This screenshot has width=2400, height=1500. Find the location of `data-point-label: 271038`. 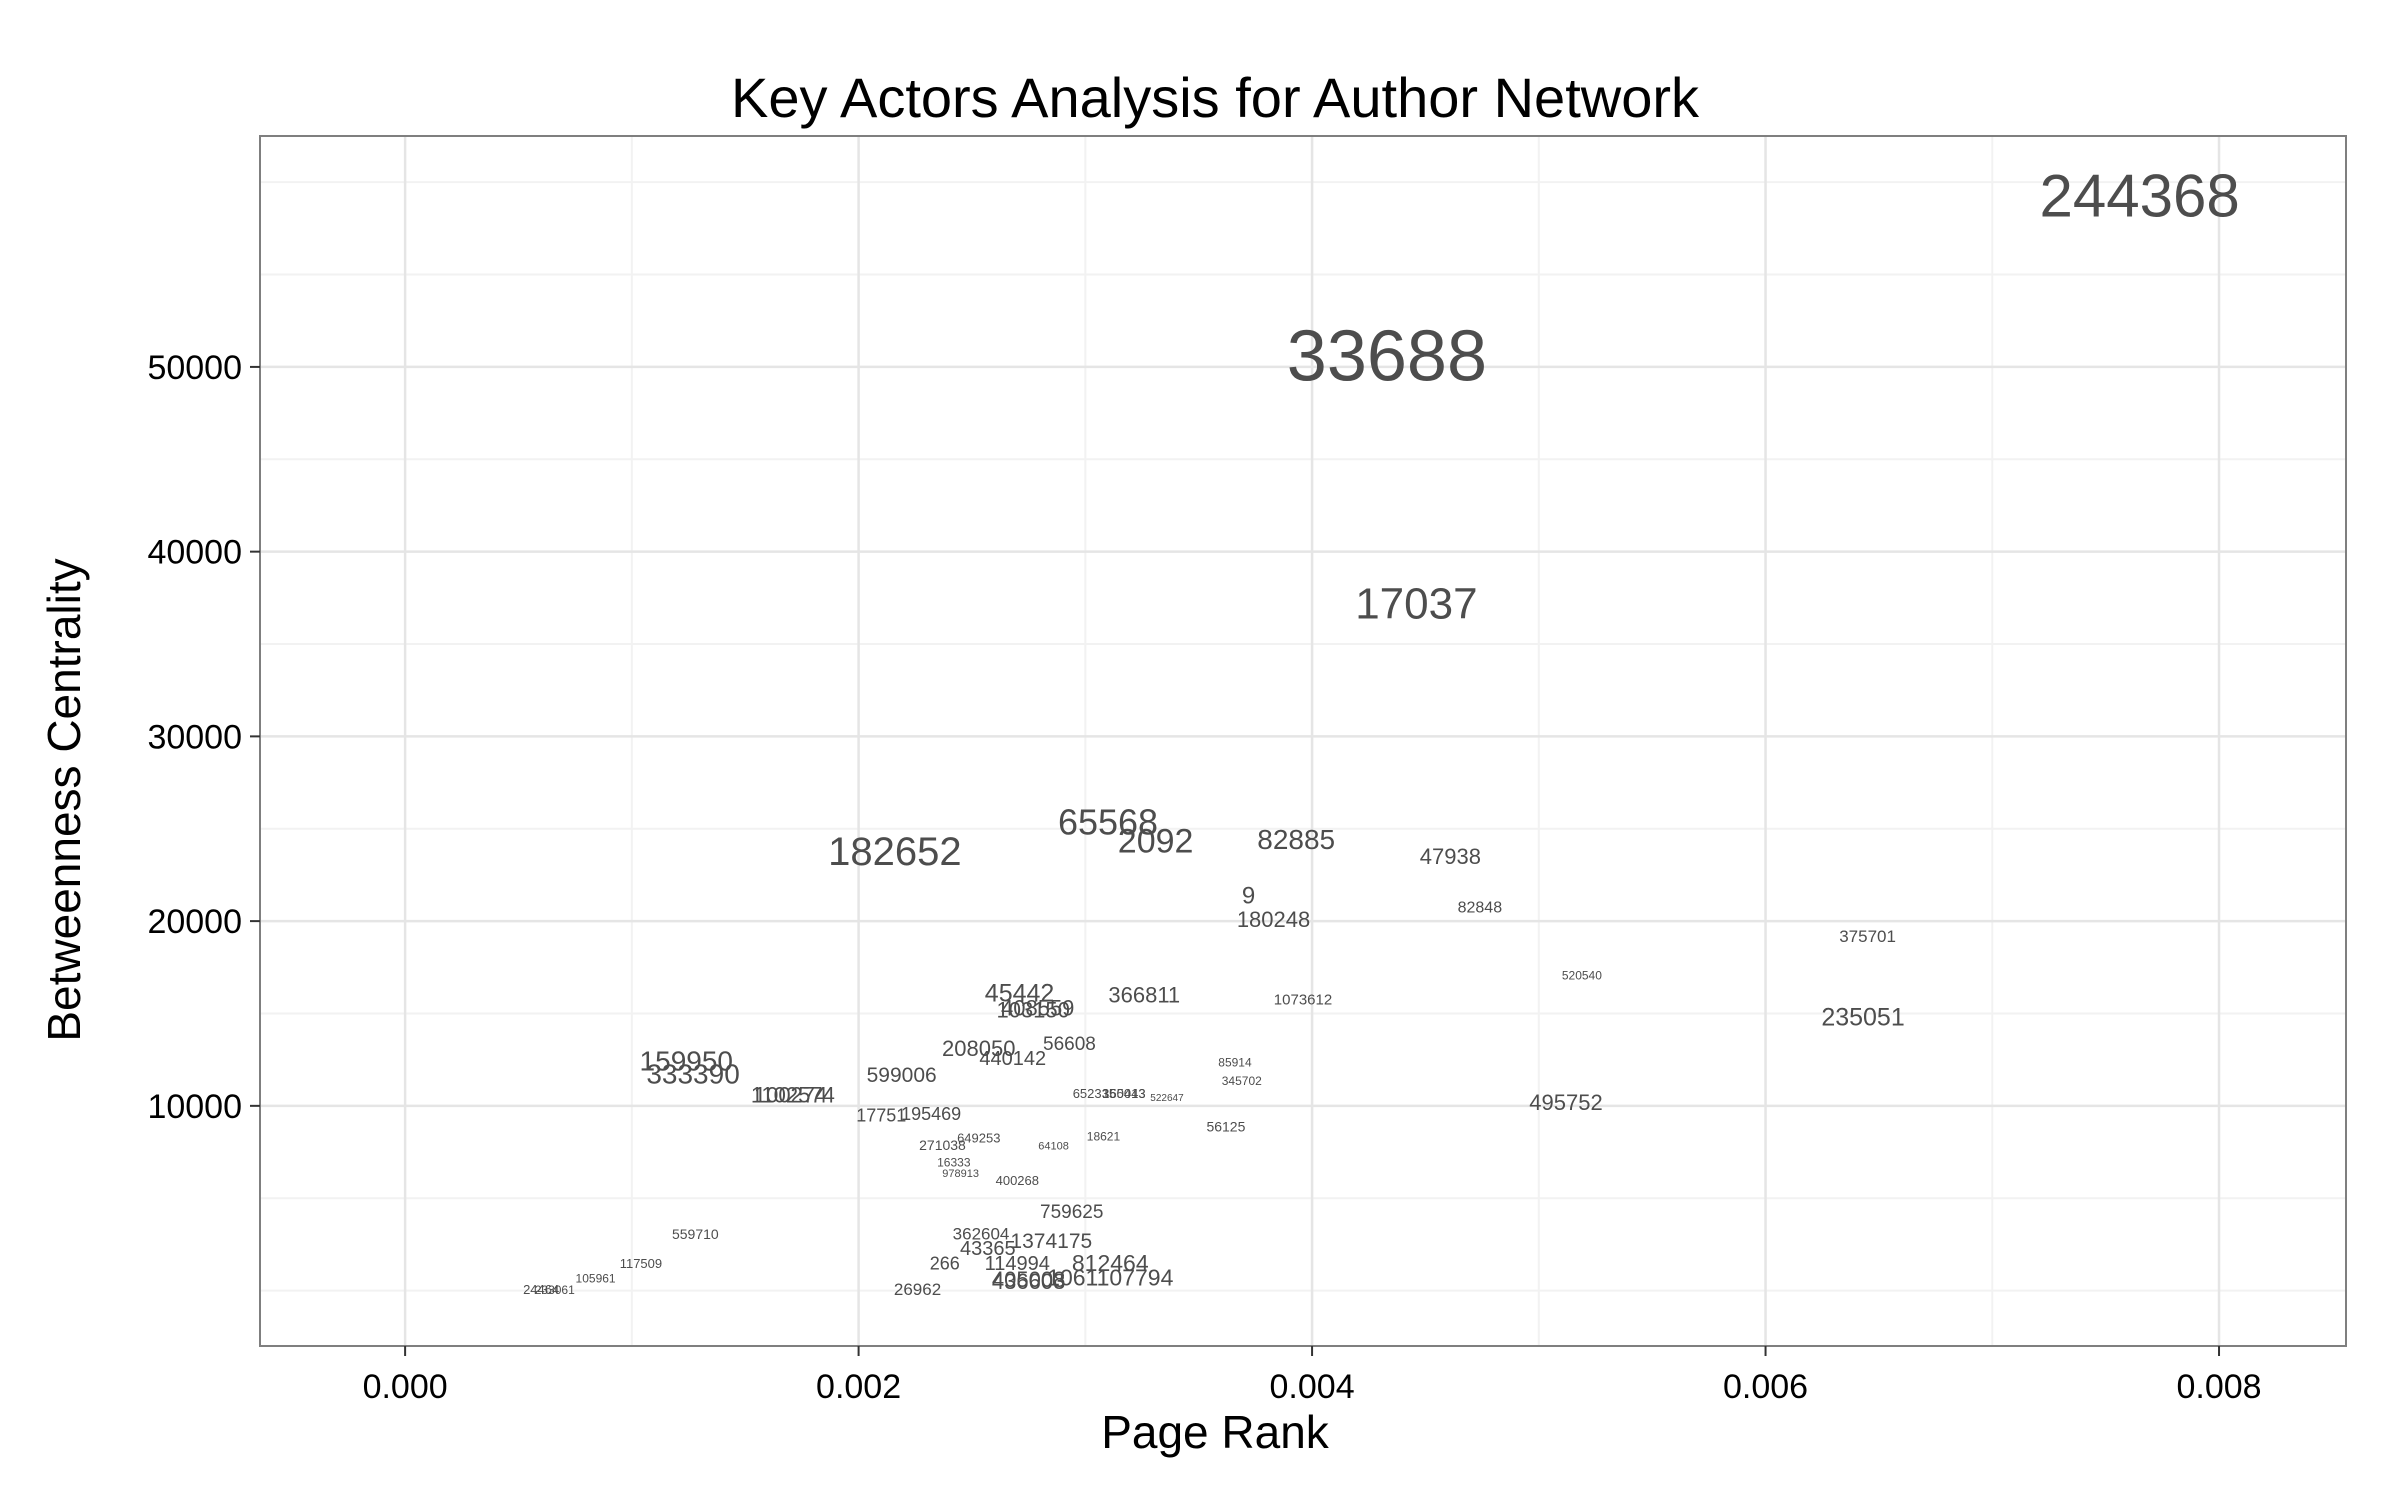

data-point-label: 271038 is located at coordinates (942, 1145).